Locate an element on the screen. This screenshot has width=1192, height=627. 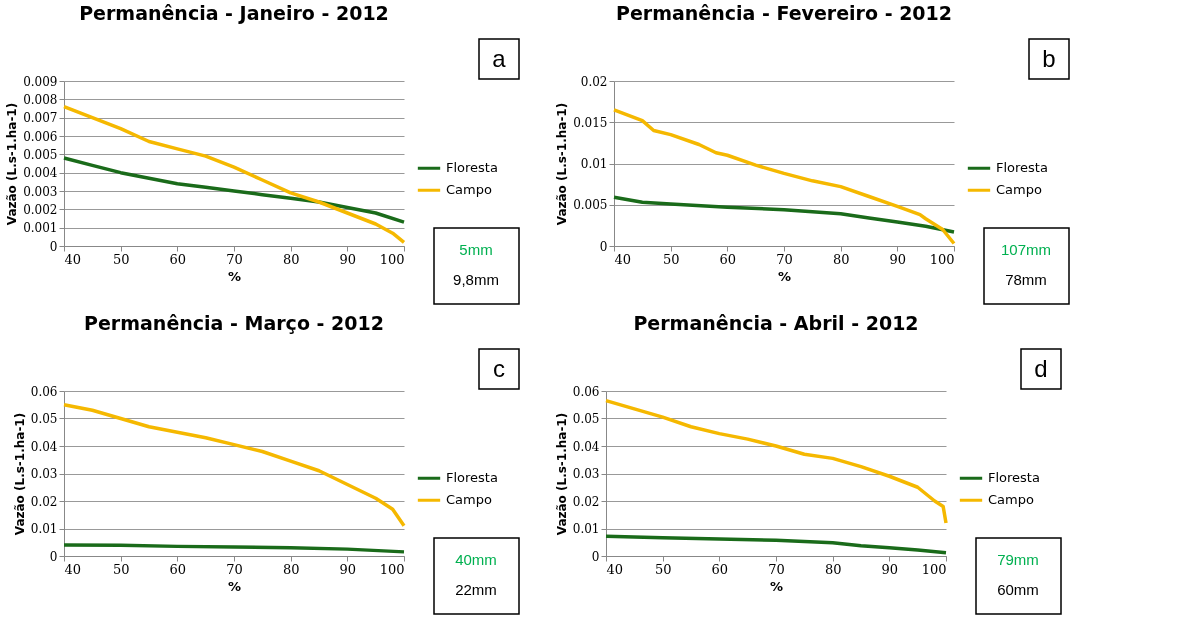
chart-title: Permanência - Fevereiro - 2012 is located at coordinates (784, 13).